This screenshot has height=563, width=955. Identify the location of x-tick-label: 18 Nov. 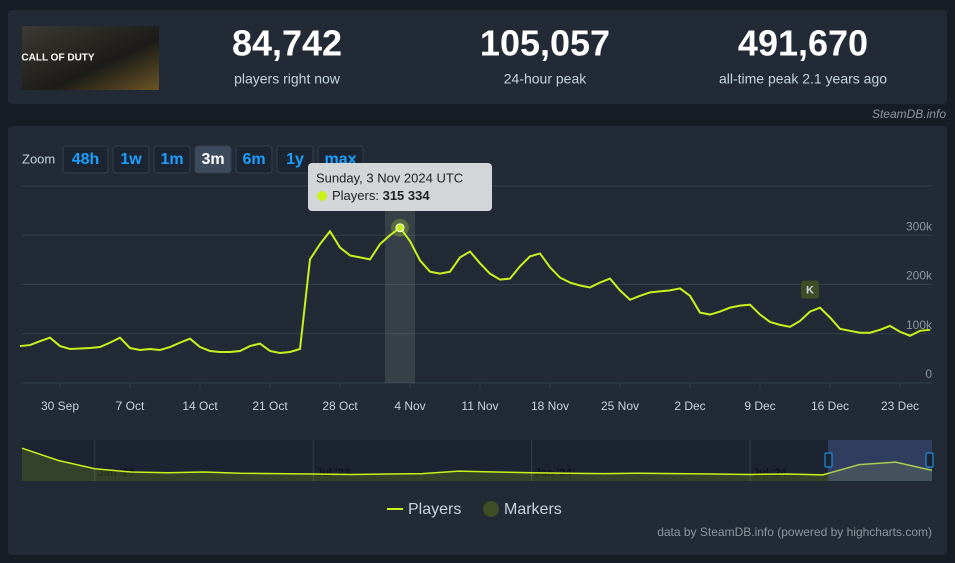
(550, 406).